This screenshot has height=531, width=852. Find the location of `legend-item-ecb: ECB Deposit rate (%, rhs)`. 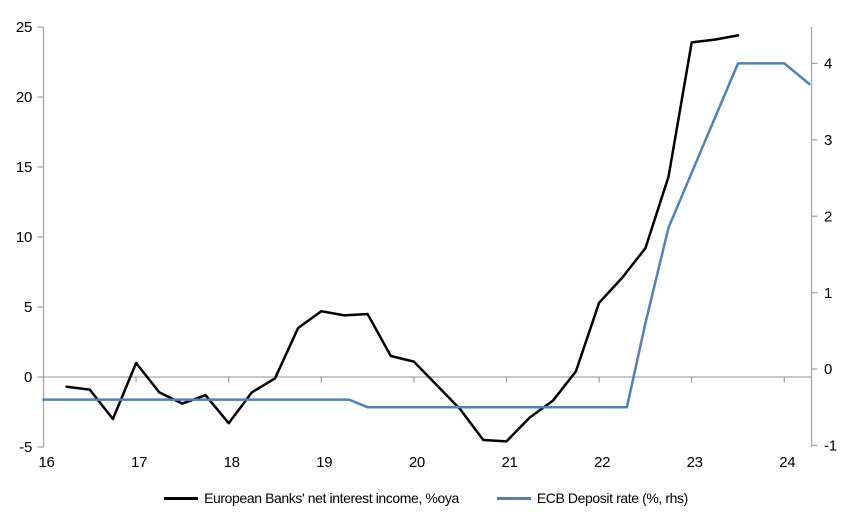

legend-item-ecb: ECB Deposit rate (%, rhs) is located at coordinates (592, 498).